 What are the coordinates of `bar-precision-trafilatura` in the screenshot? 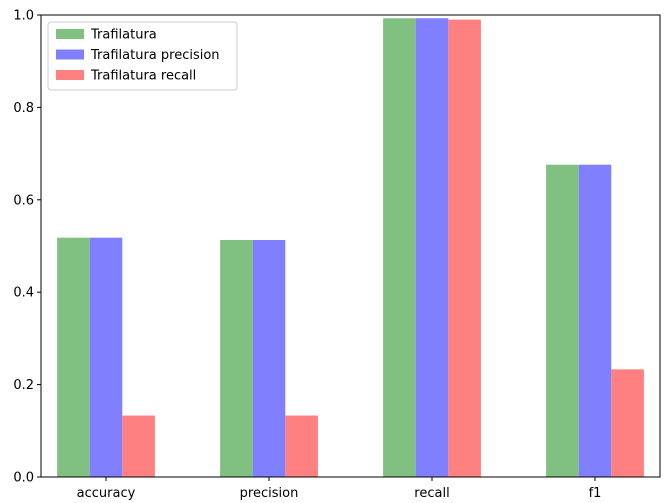 It's located at (236, 358).